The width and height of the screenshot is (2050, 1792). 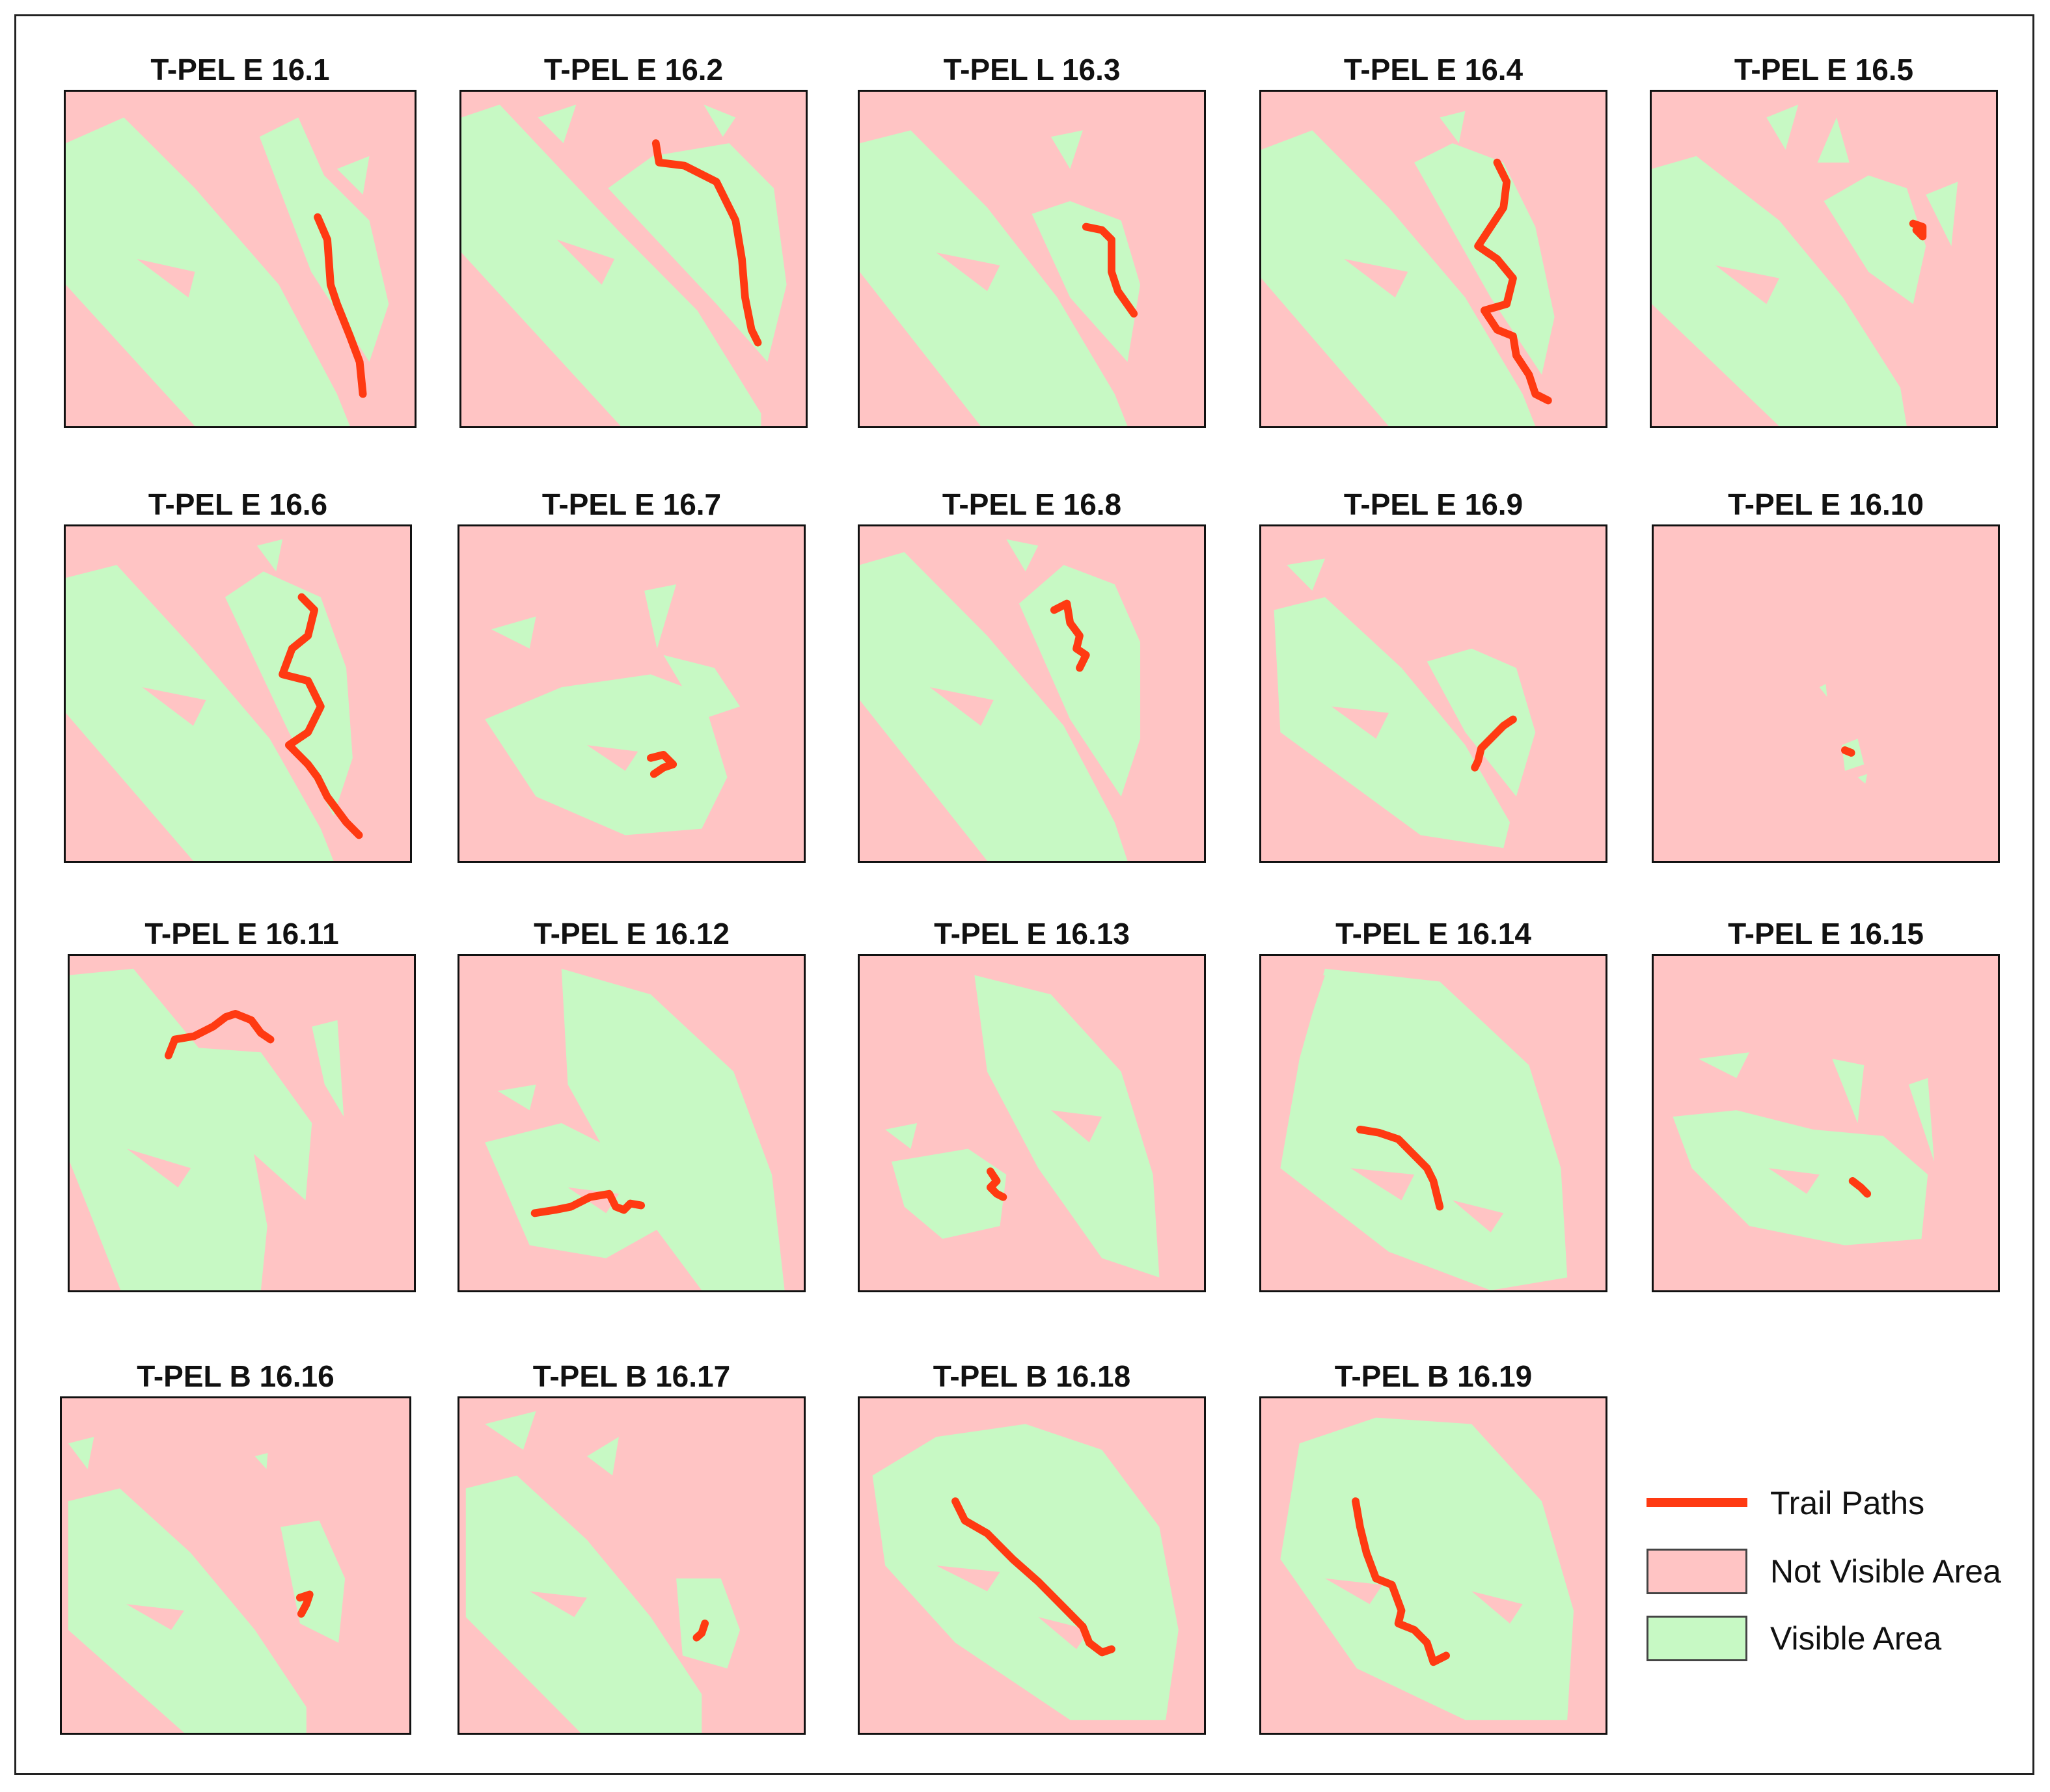 I want to click on panel-16-17: T-PEL B 16.17, so click(x=632, y=1548).